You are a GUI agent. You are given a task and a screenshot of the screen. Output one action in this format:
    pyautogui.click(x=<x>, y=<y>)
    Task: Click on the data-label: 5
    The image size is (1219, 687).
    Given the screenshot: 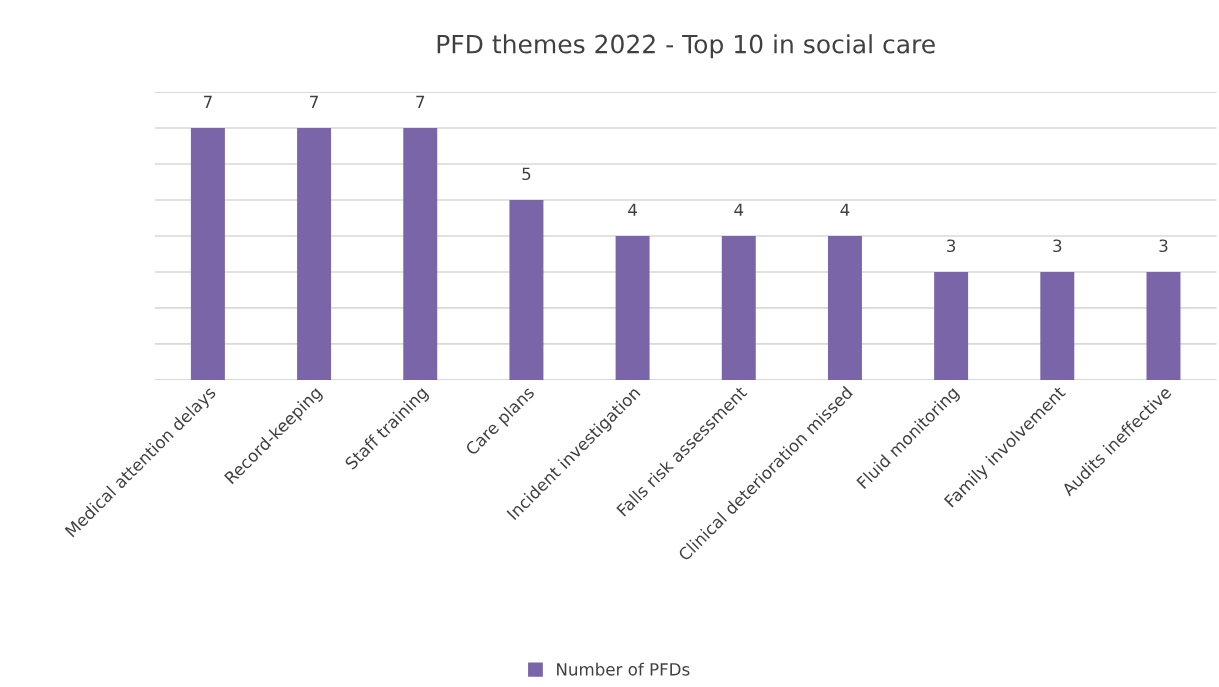 What is the action you would take?
    pyautogui.click(x=526, y=174)
    